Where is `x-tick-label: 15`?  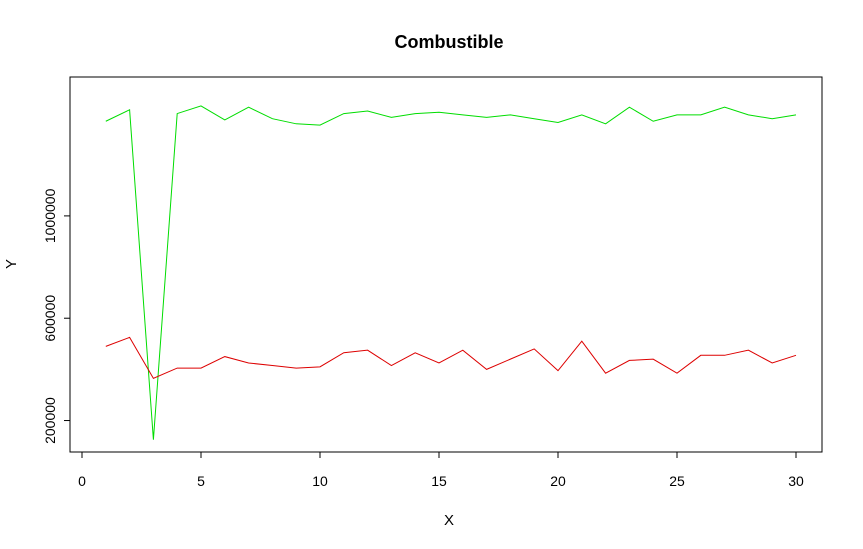 x-tick-label: 15 is located at coordinates (439, 481).